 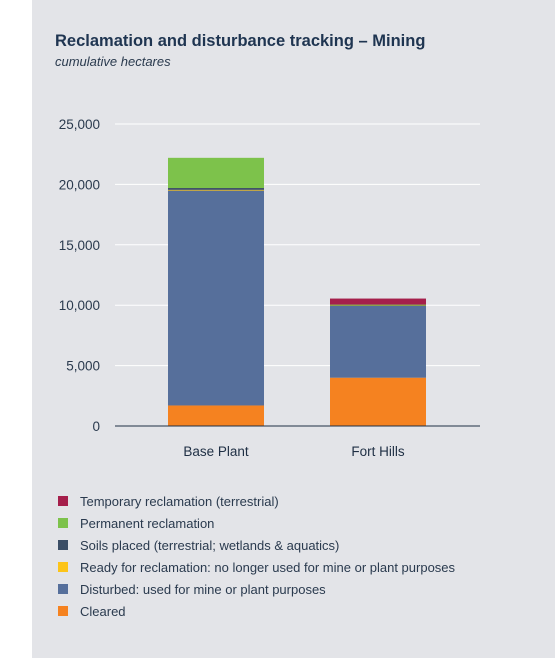 What do you see at coordinates (83, 366) in the screenshot?
I see `y-tick-label: 5,000` at bounding box center [83, 366].